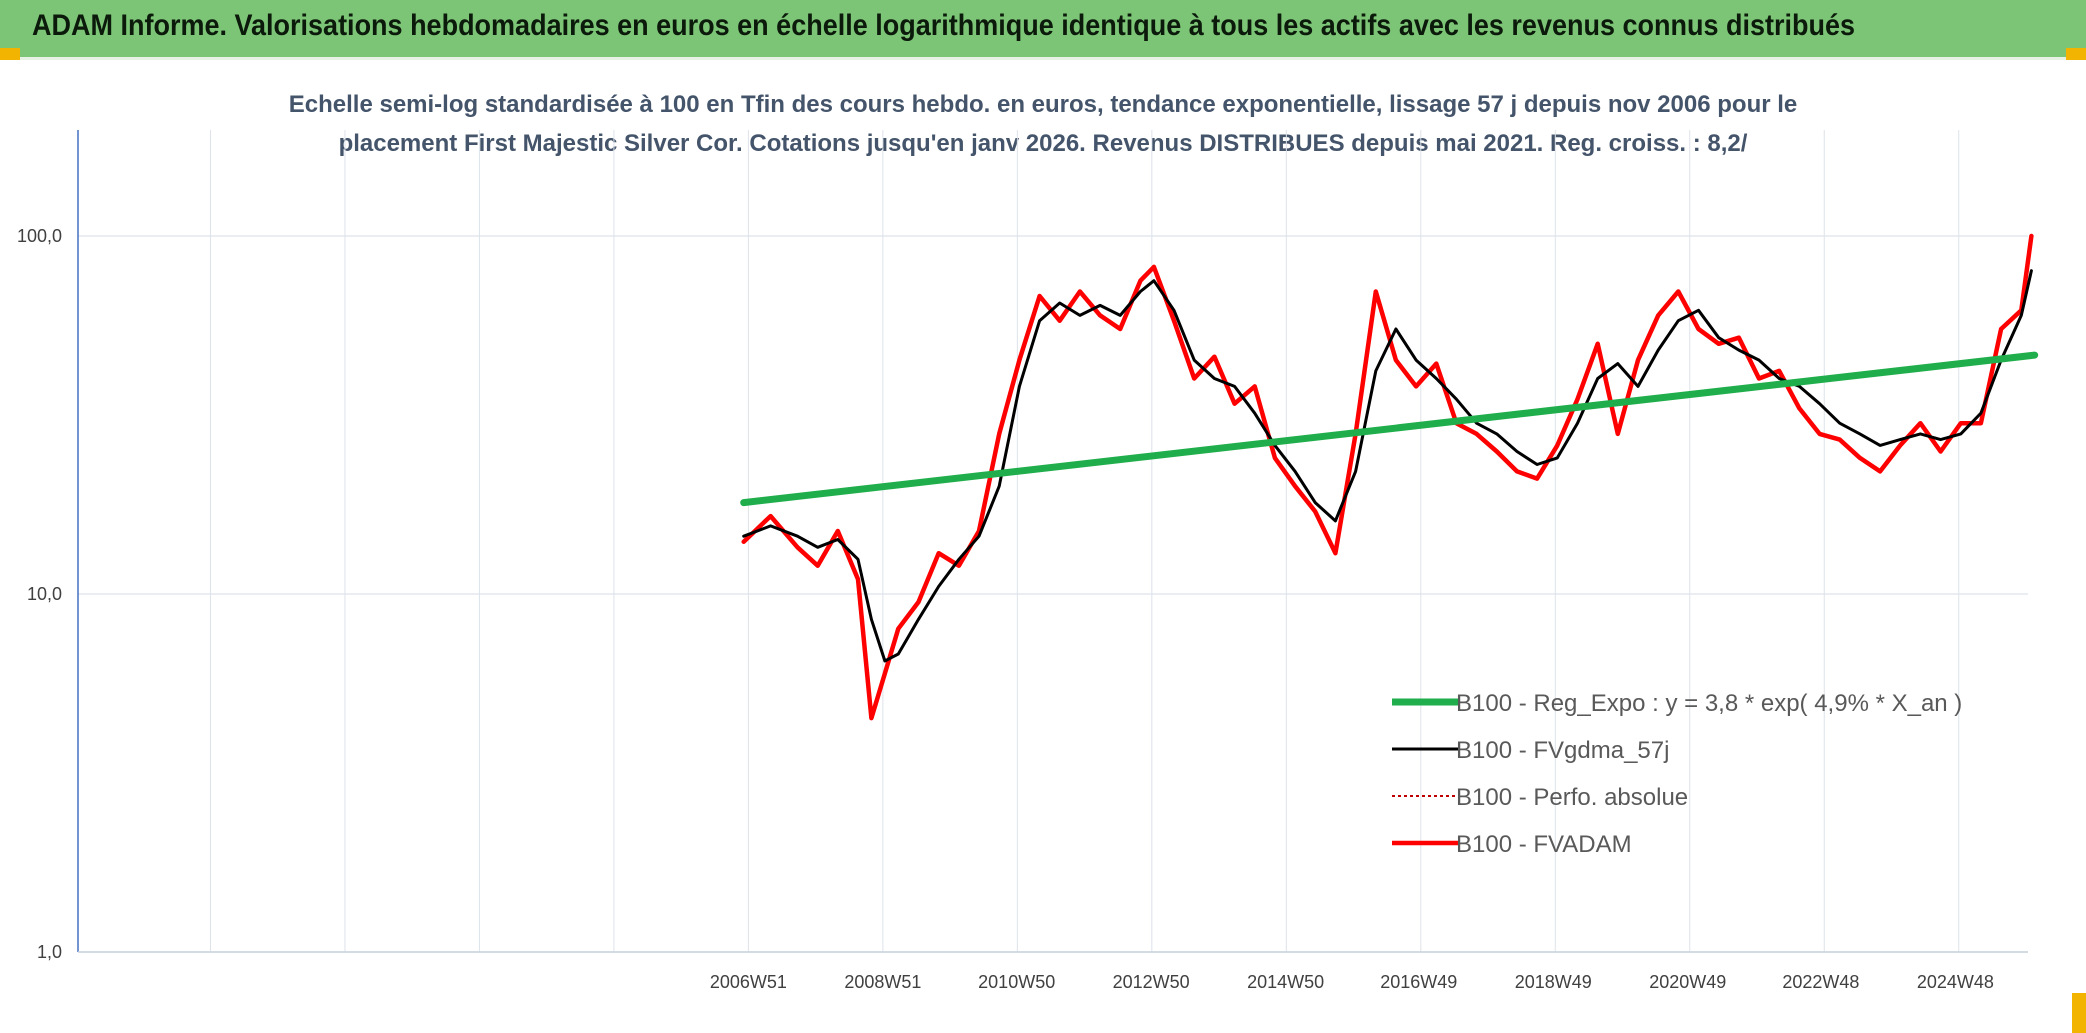  Describe the element at coordinates (44, 594) in the screenshot. I see `y-tick-label: 10,0` at that location.